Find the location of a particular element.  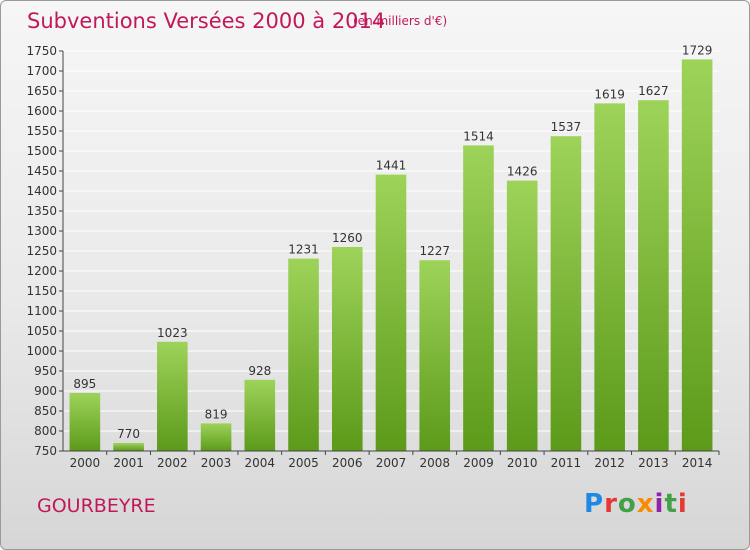

data-label-2003: 819 is located at coordinates (216, 414).